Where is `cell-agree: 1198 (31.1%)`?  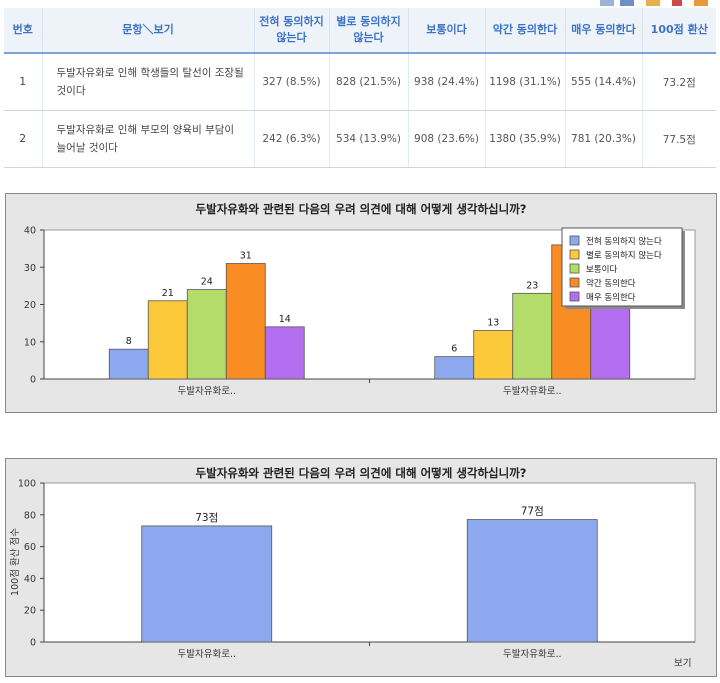 cell-agree: 1198 (31.1%) is located at coordinates (525, 82).